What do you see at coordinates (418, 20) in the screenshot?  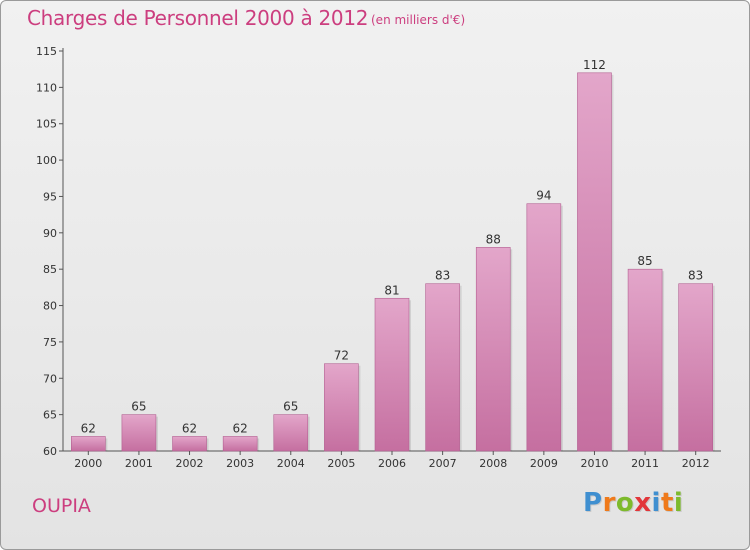 I see `chart-subtitle: (en milliers d'€)` at bounding box center [418, 20].